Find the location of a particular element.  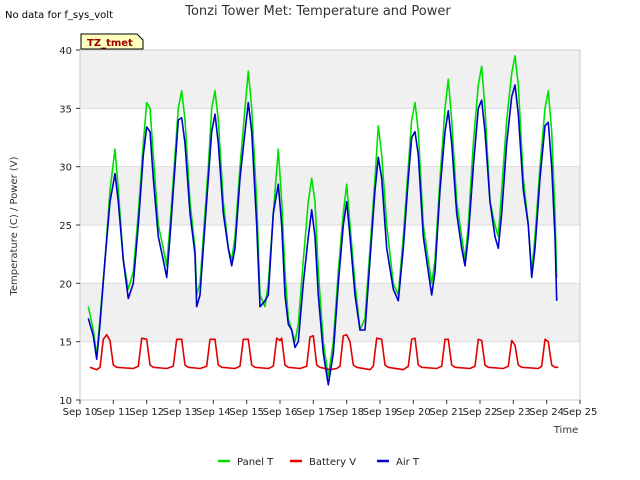

y-tick-label: 40 is located at coordinates (65, 51).